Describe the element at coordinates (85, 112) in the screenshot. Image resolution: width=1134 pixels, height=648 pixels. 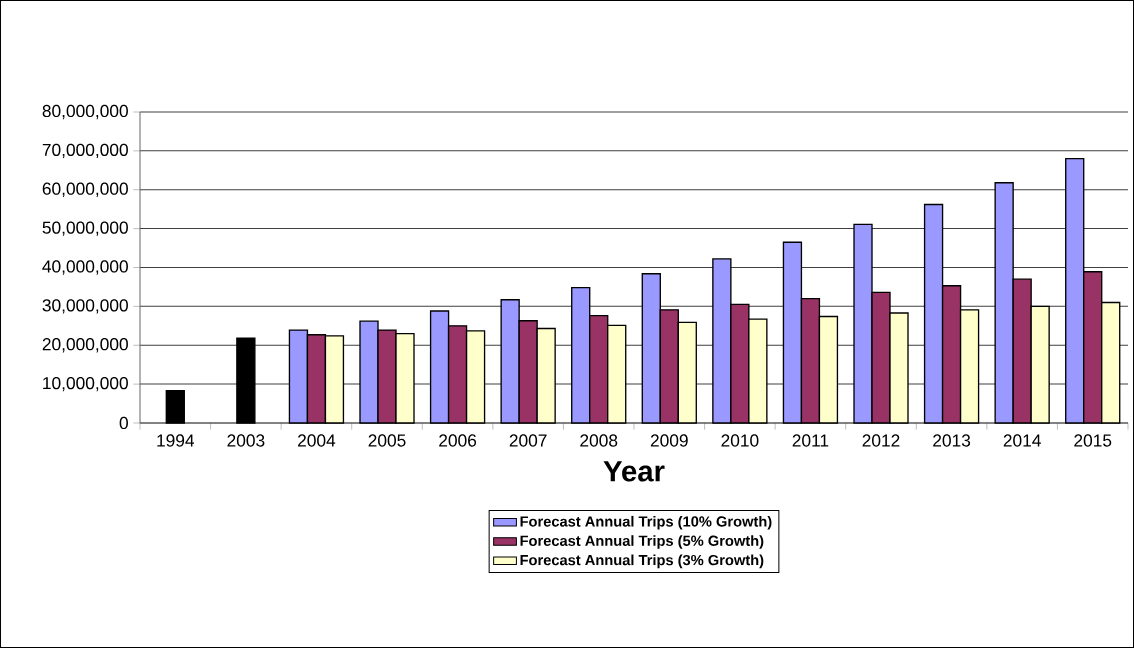
I see `y-tick-label: 80,000,000` at that location.